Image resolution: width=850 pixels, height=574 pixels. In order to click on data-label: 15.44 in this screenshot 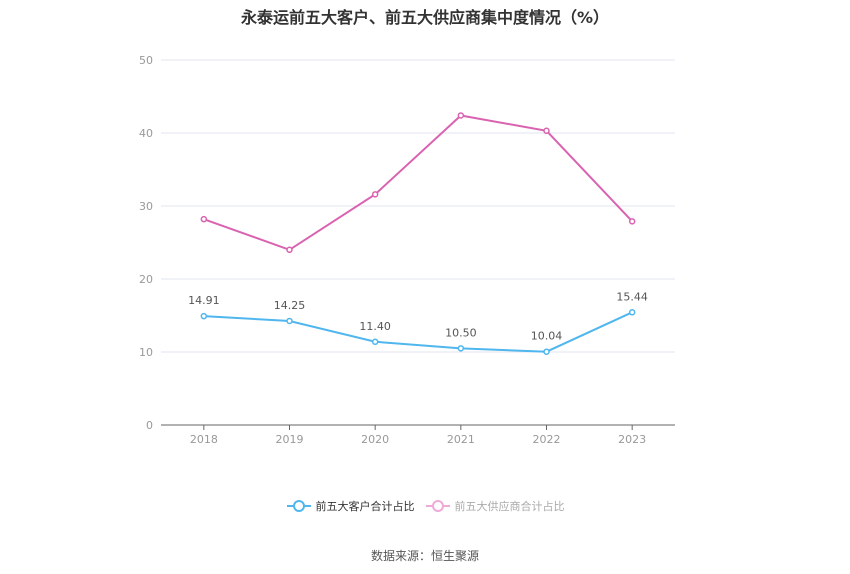, I will do `click(632, 296)`.